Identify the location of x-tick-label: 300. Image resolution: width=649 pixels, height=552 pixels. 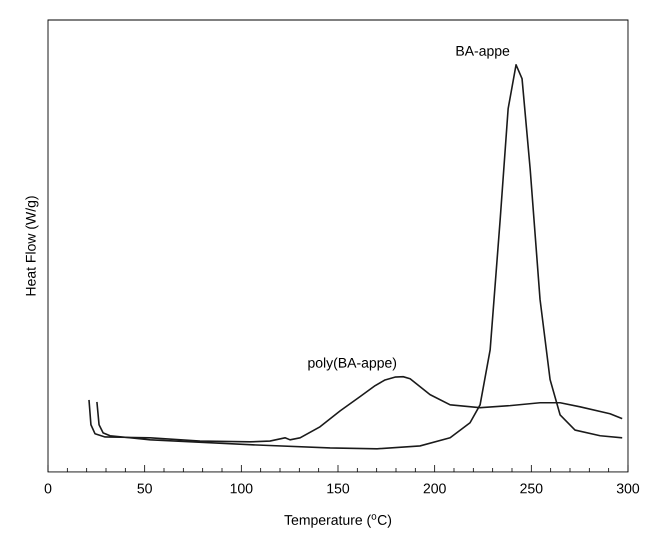
(628, 489).